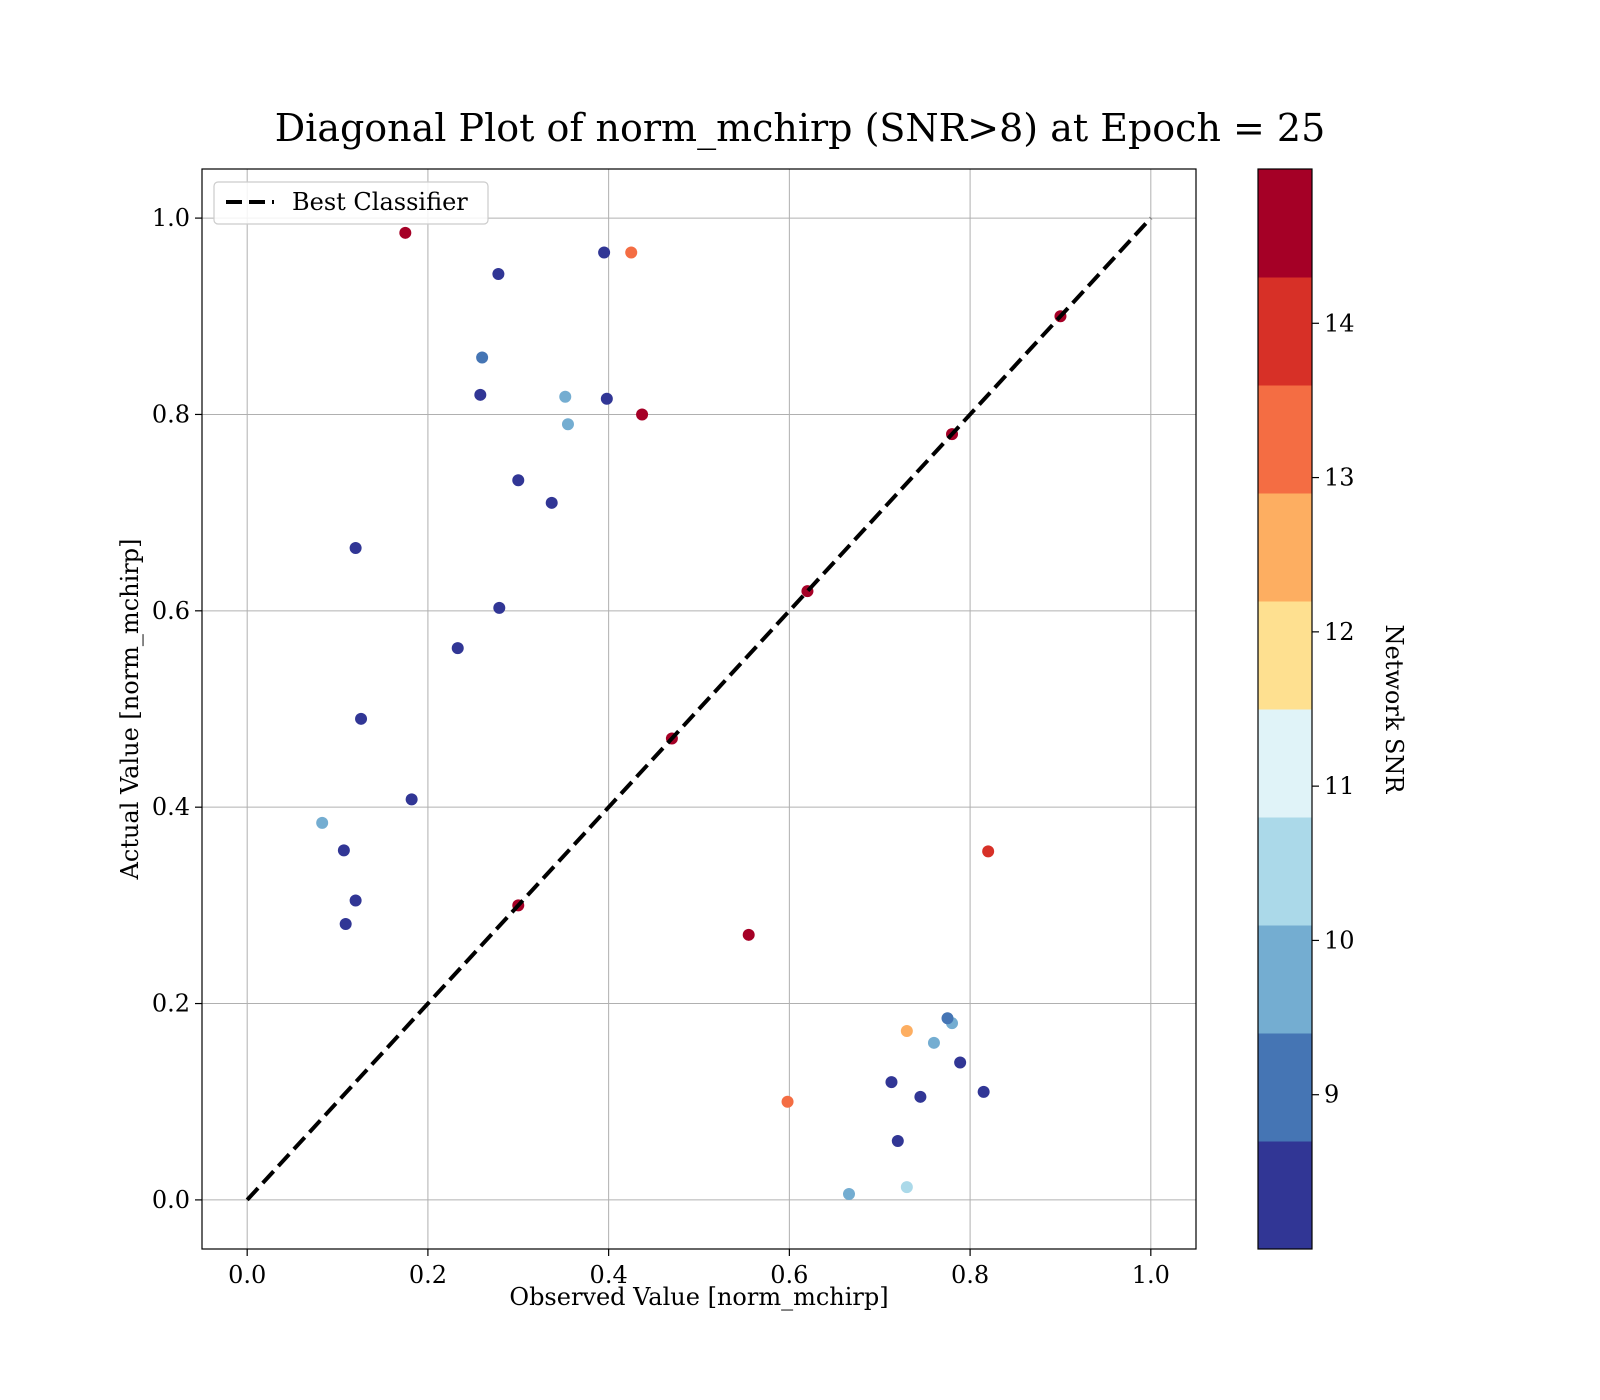  Describe the element at coordinates (1339, 632) in the screenshot. I see `colorbar-tick-label: 12` at that location.